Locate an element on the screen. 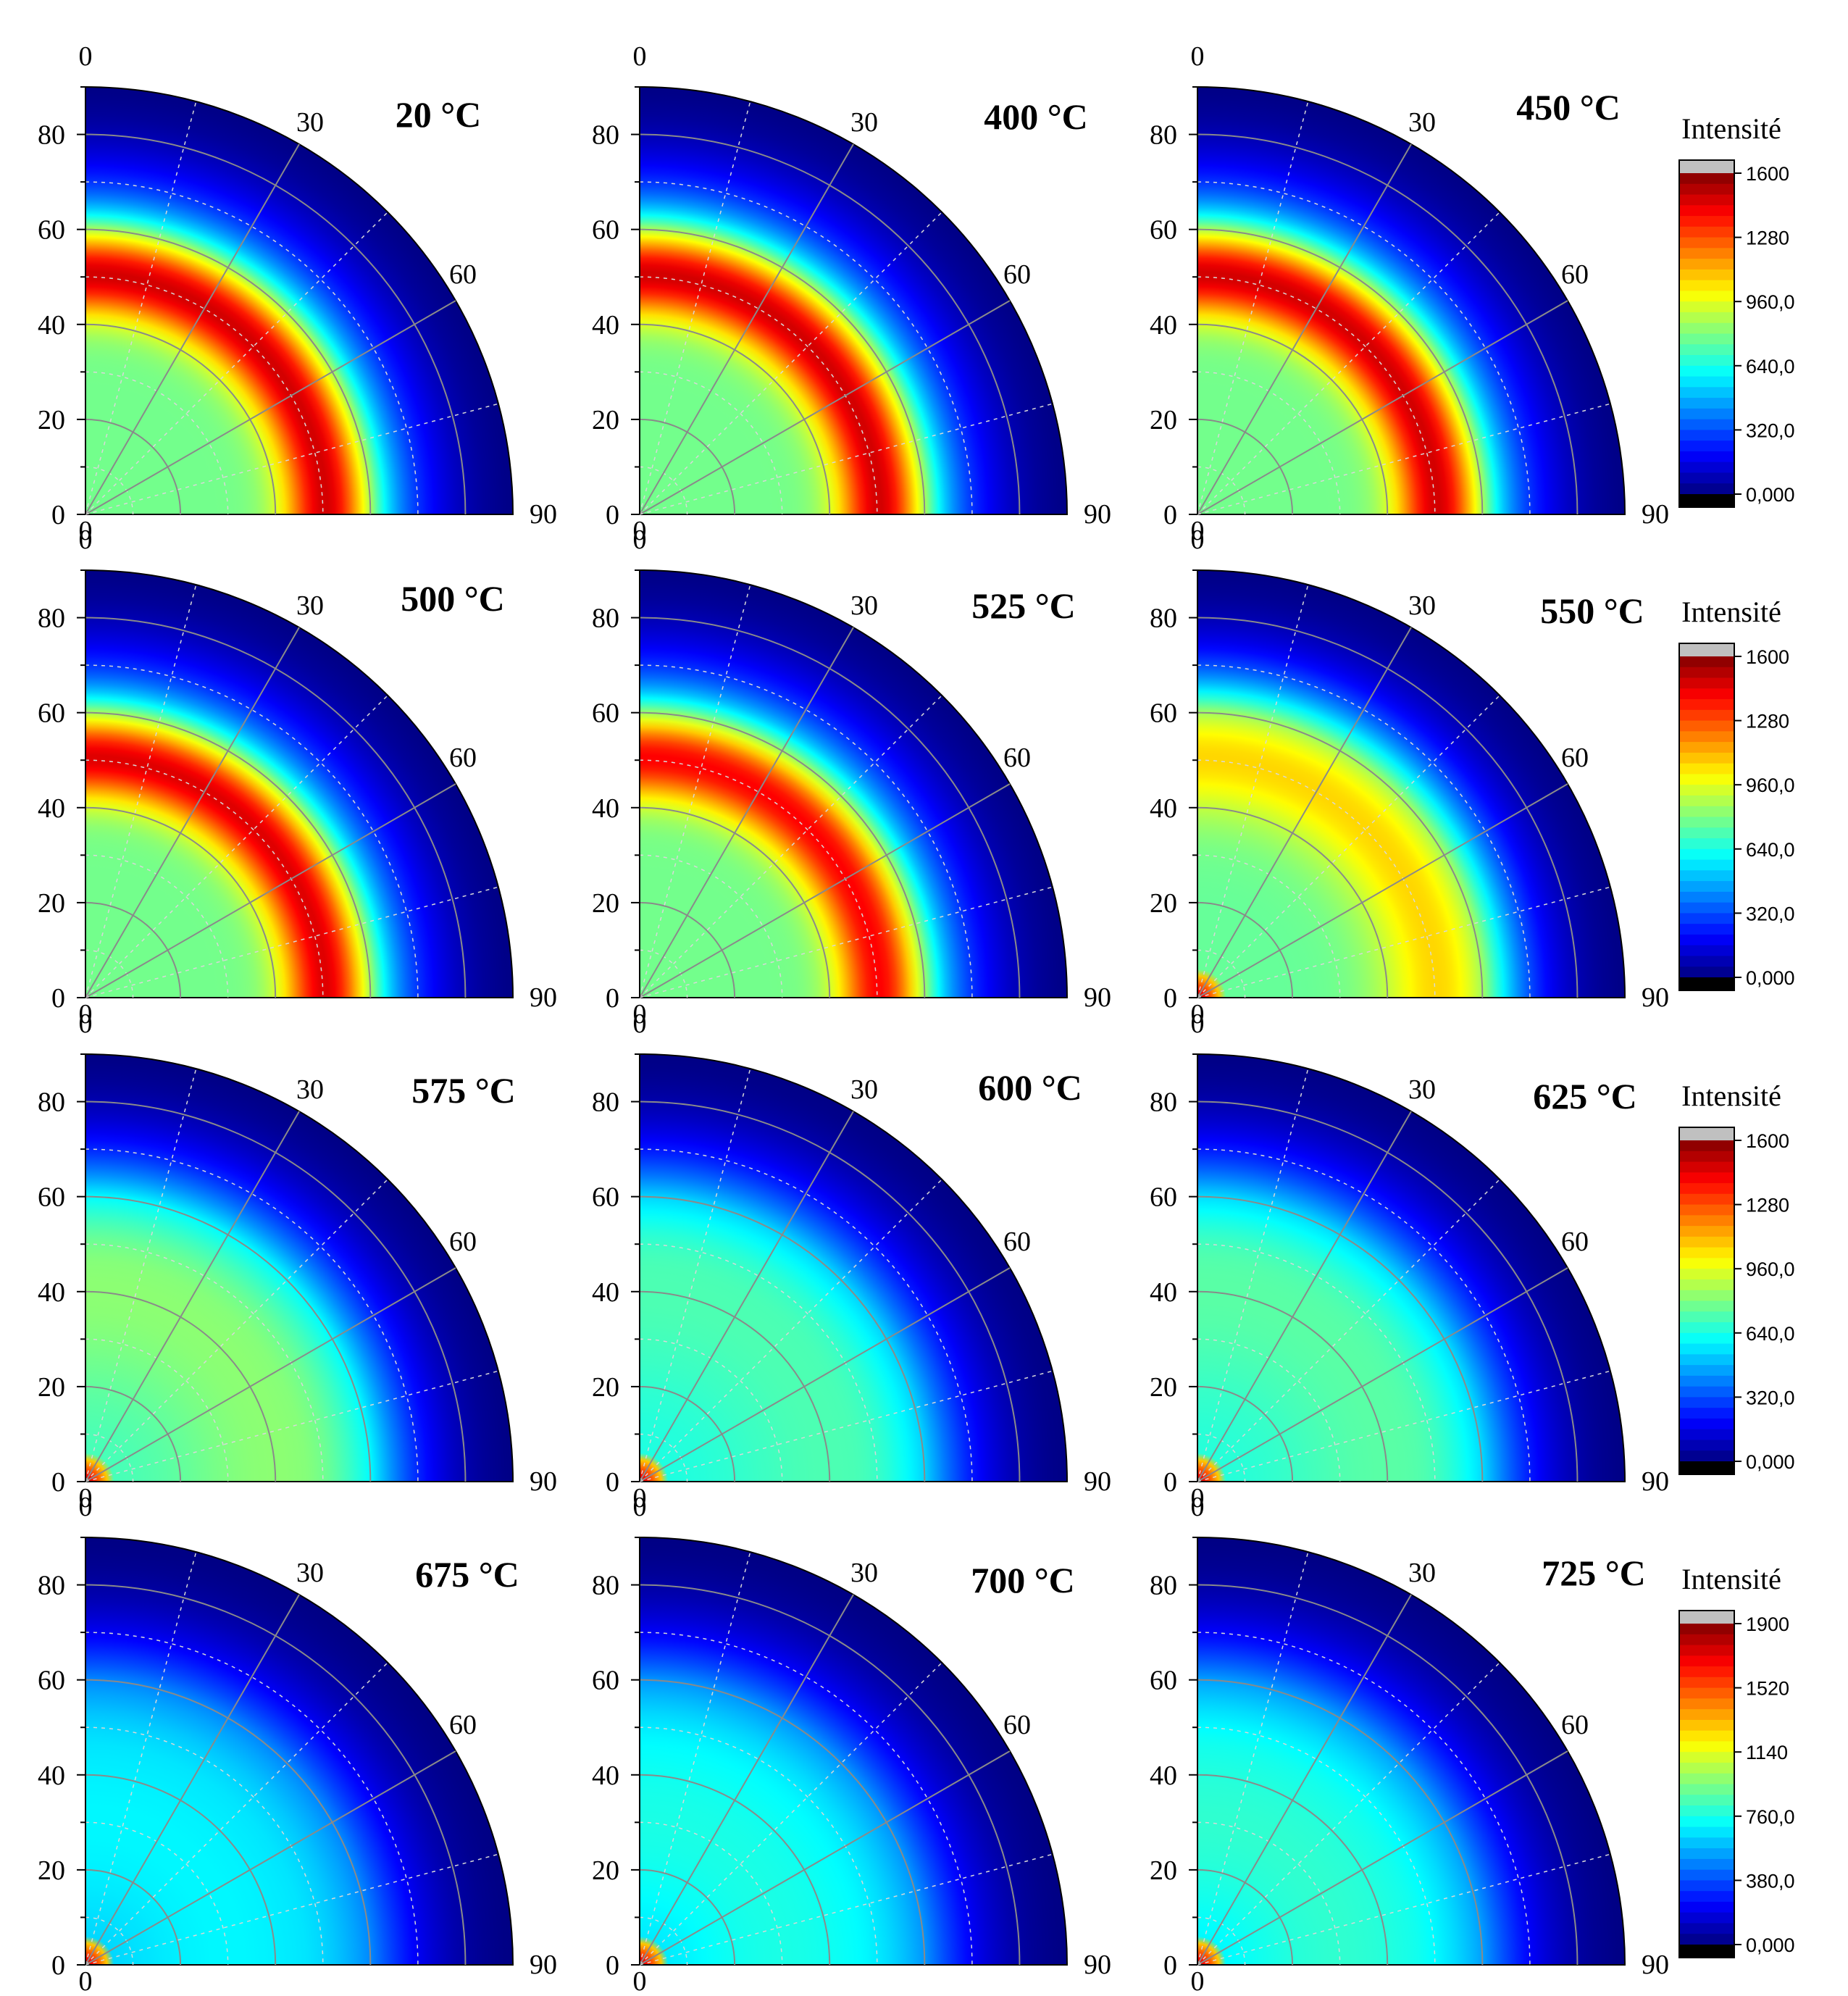 The width and height of the screenshot is (1848, 1996). polar-panel: 0 20 40 60 80 0 30 60 90 0 550 °C is located at coordinates (1409, 777).